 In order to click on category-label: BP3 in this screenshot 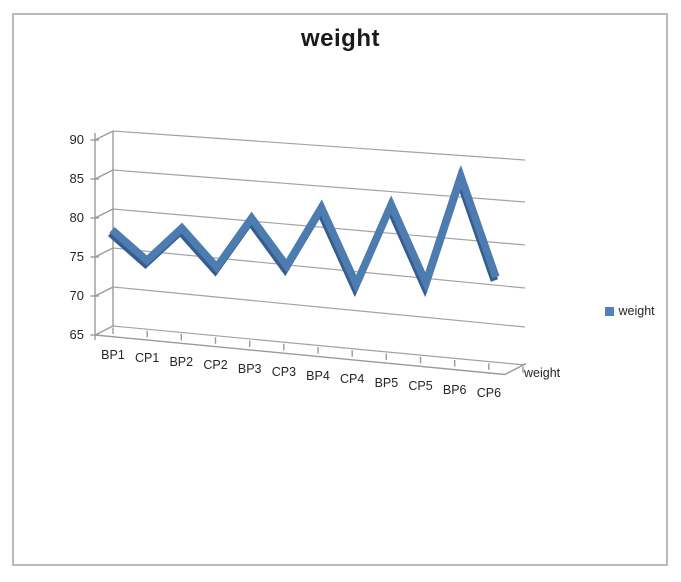, I will do `click(249, 368)`.